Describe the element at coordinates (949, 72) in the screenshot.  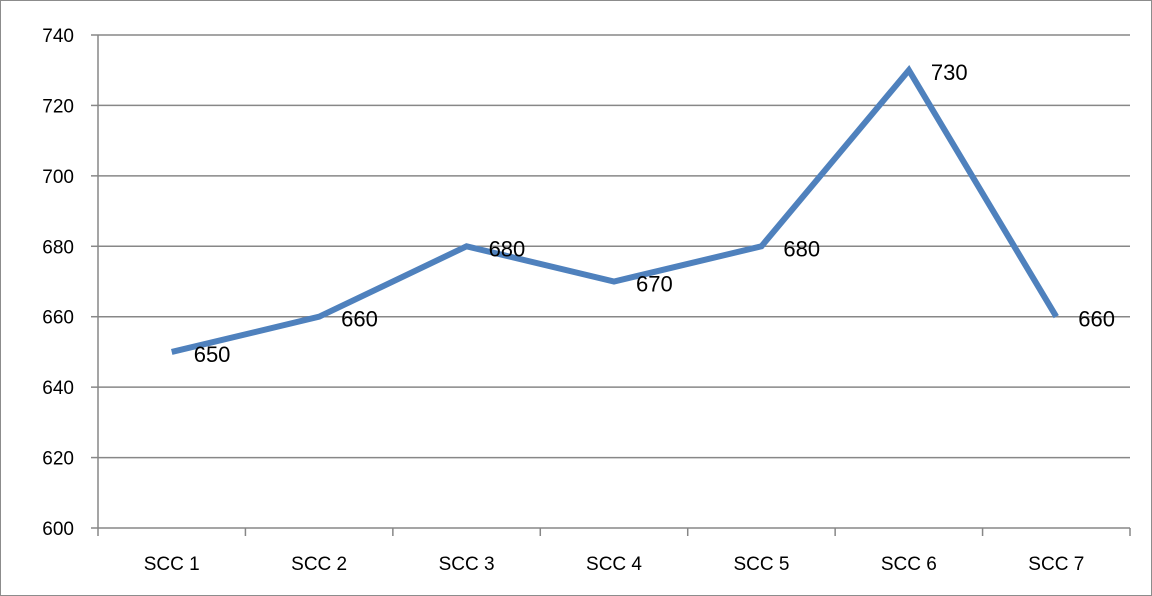
I see `data-label: 730` at that location.